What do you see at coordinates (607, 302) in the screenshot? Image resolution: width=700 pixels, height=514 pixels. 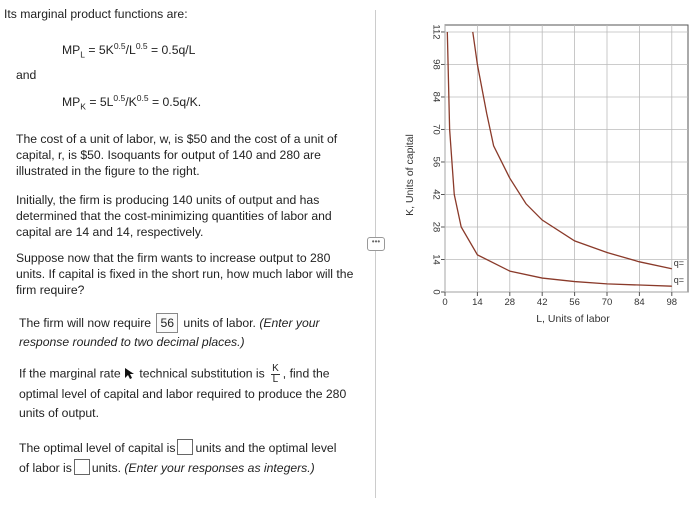 I see `x-tick-label: 70` at bounding box center [607, 302].